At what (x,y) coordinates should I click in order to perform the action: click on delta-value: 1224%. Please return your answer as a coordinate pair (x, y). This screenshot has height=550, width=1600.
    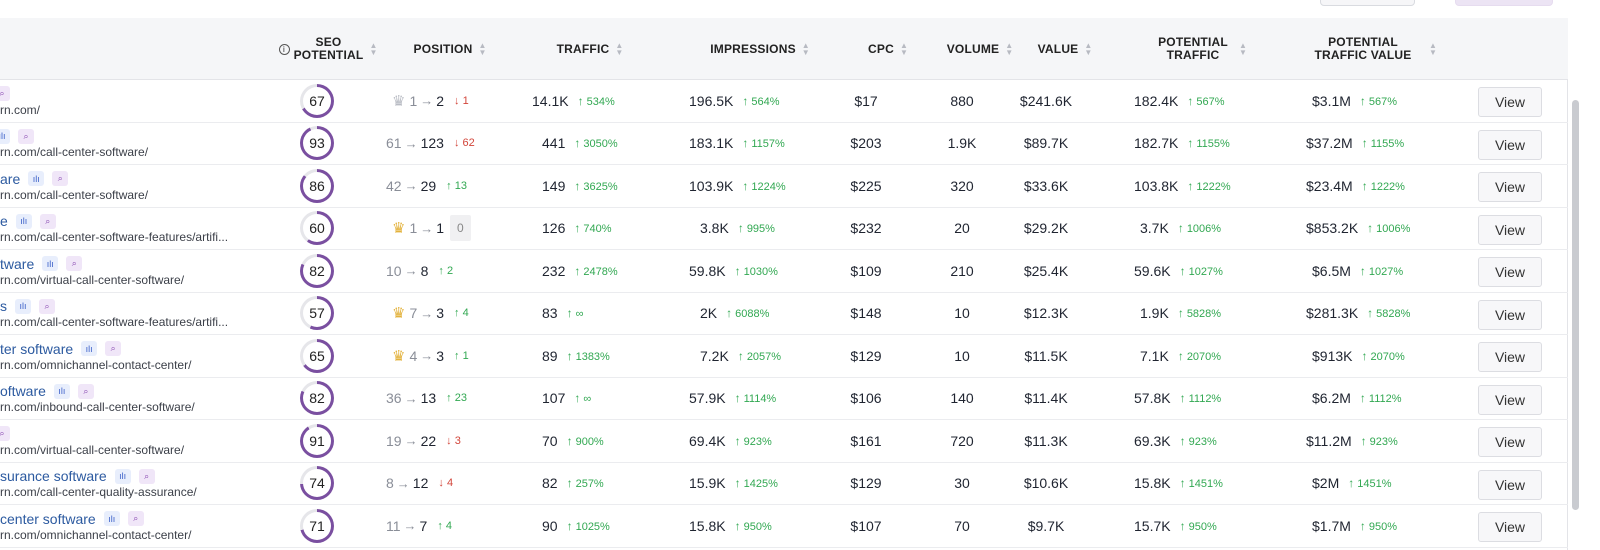
    Looking at the image, I should click on (768, 186).